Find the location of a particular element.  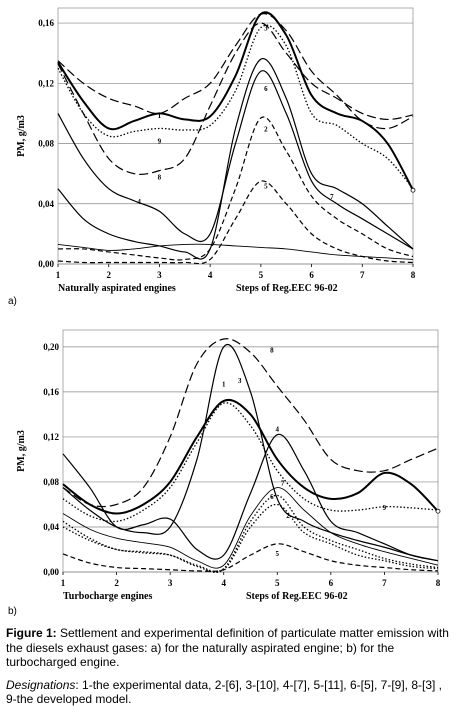

panel-a-label: a) is located at coordinates (12, 301).